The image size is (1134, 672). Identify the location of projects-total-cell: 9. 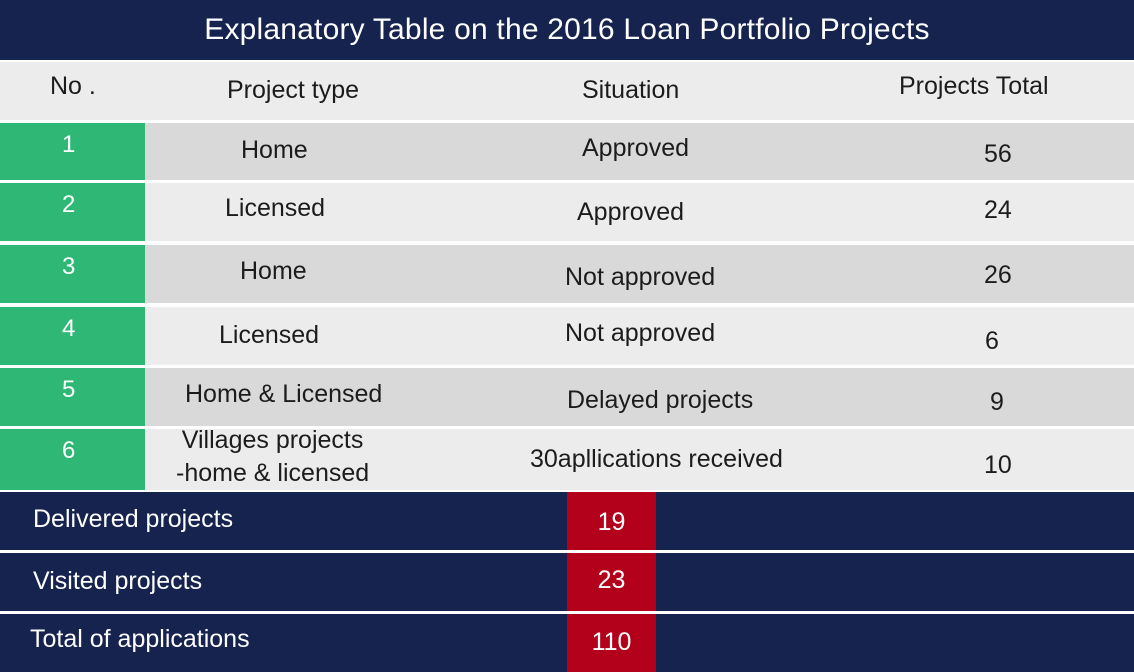
(997, 402).